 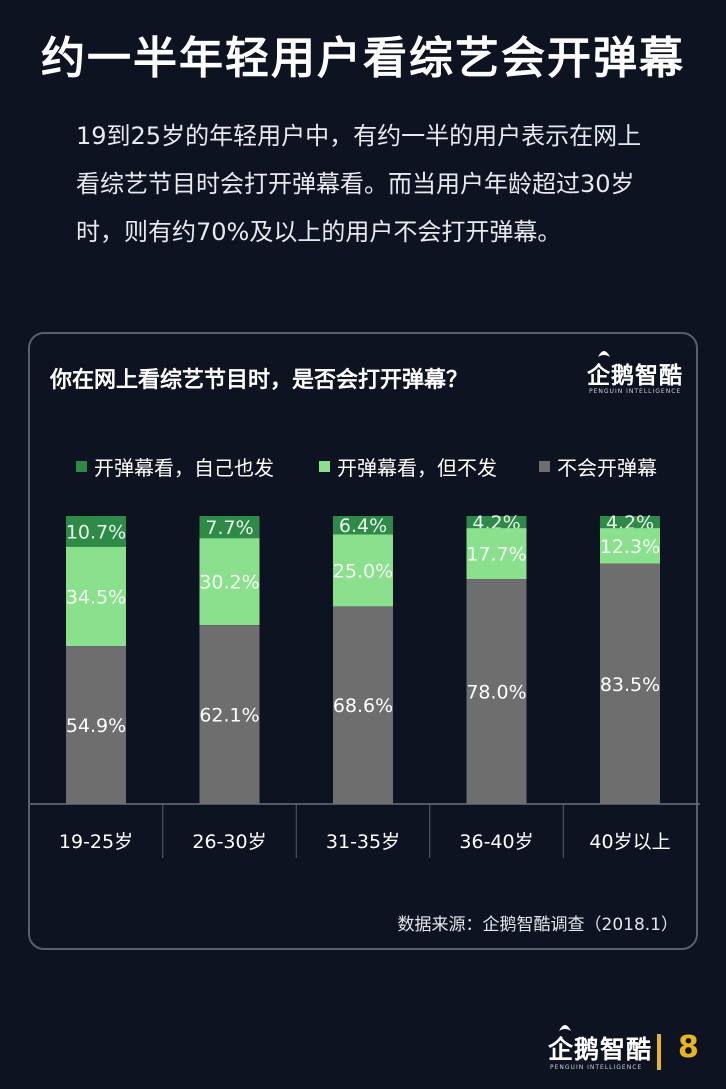 I want to click on data-label-watch: 30.2%, so click(x=229, y=583).